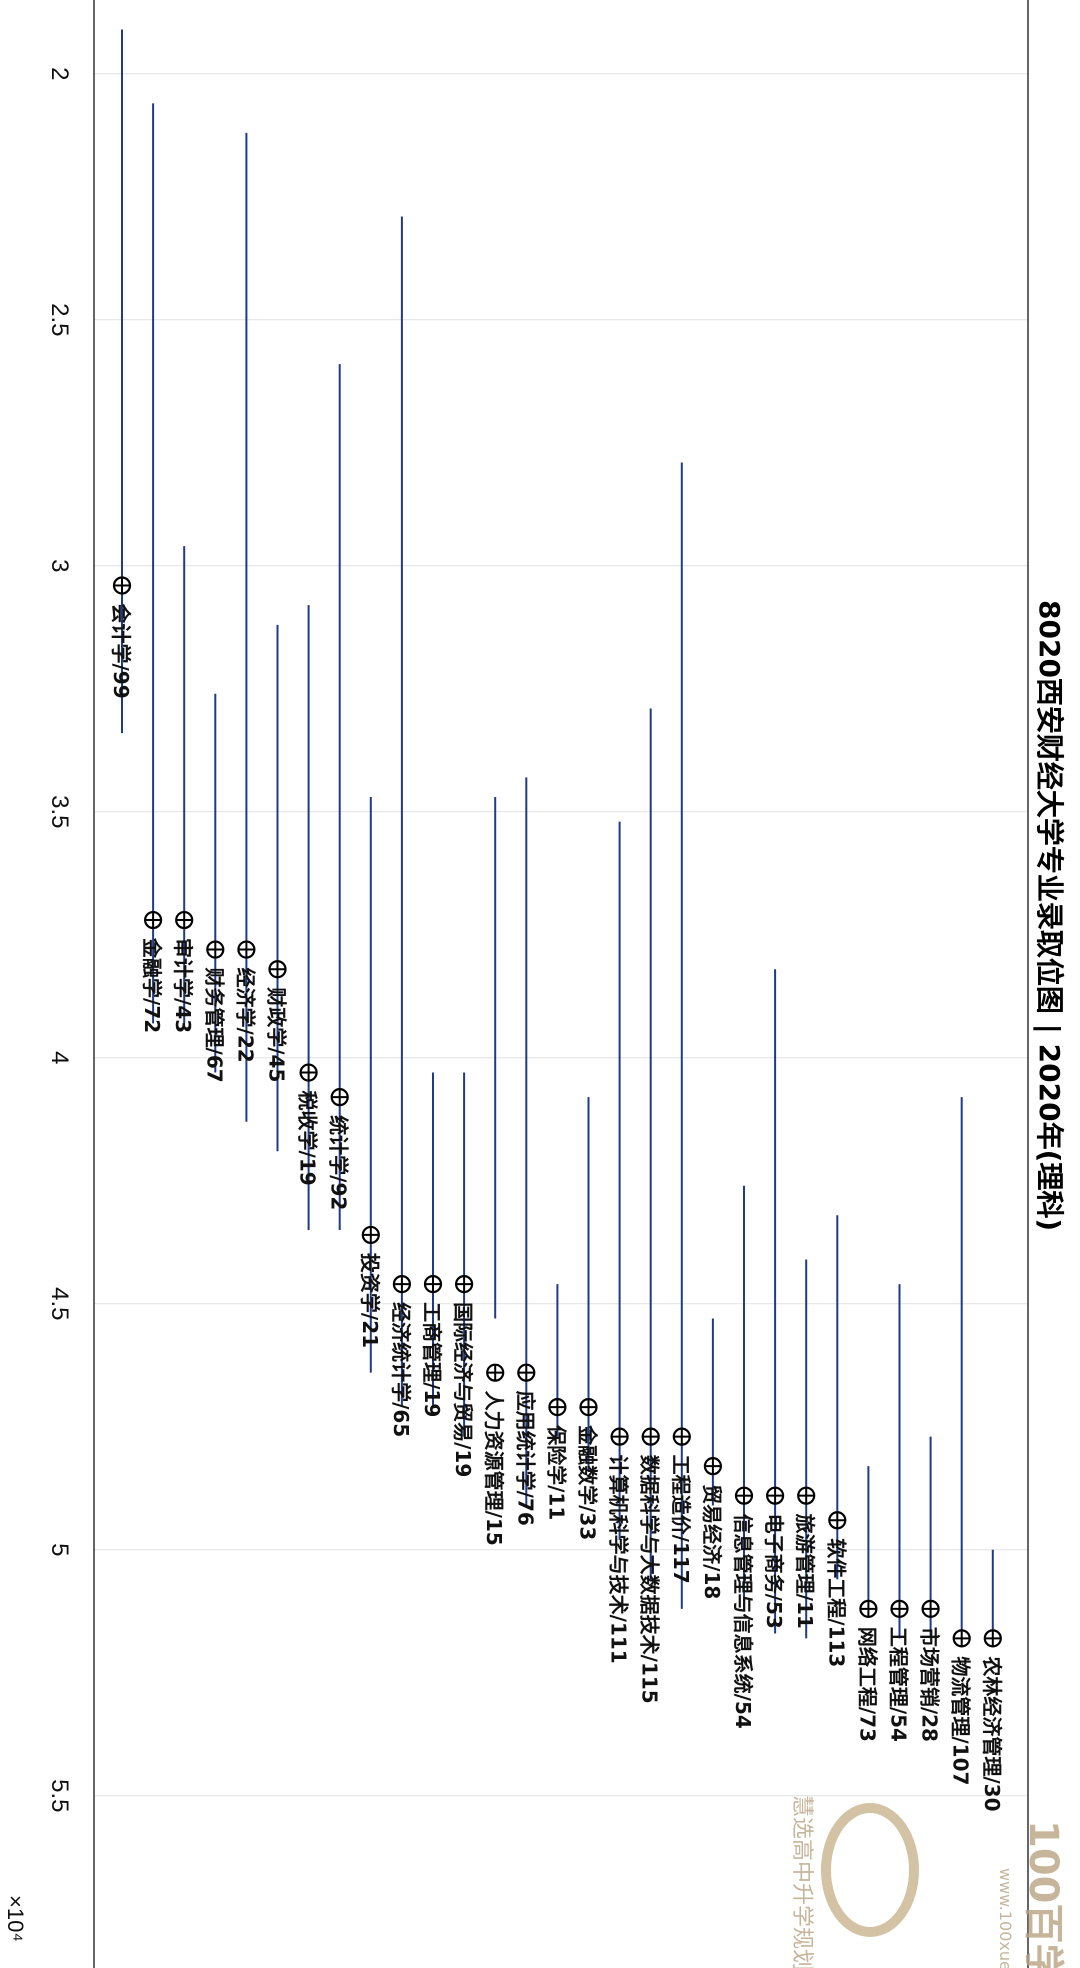 The image size is (1080, 1968). What do you see at coordinates (432, 1359) in the screenshot?
I see `category-label: 工商管理/19` at bounding box center [432, 1359].